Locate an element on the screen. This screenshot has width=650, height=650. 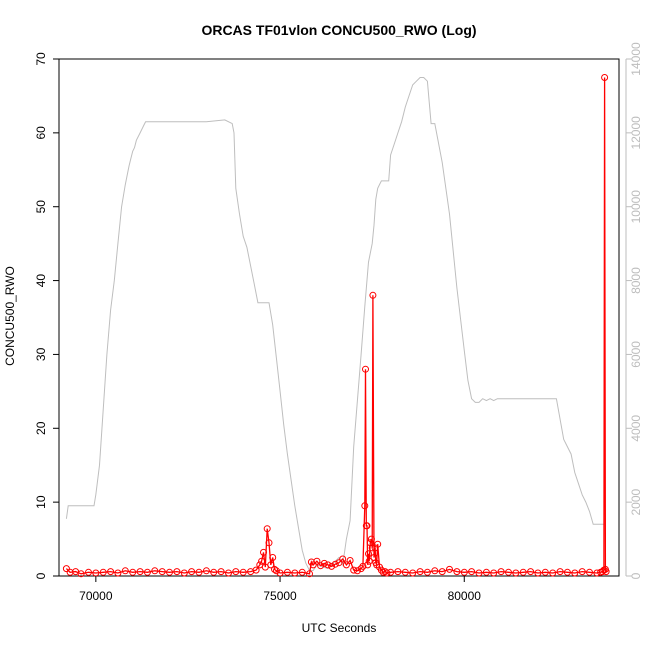
y-tick-label: 40 is located at coordinates (41, 281).